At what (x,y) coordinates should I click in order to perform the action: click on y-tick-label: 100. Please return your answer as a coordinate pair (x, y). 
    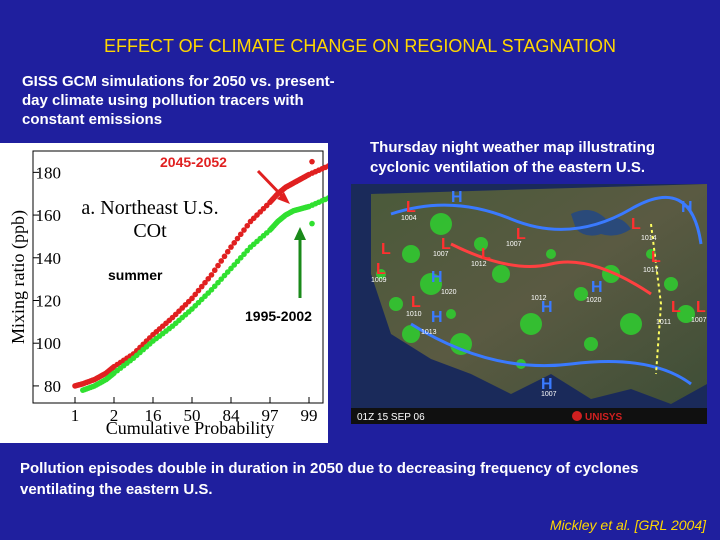
    Looking at the image, I should click on (49, 343).